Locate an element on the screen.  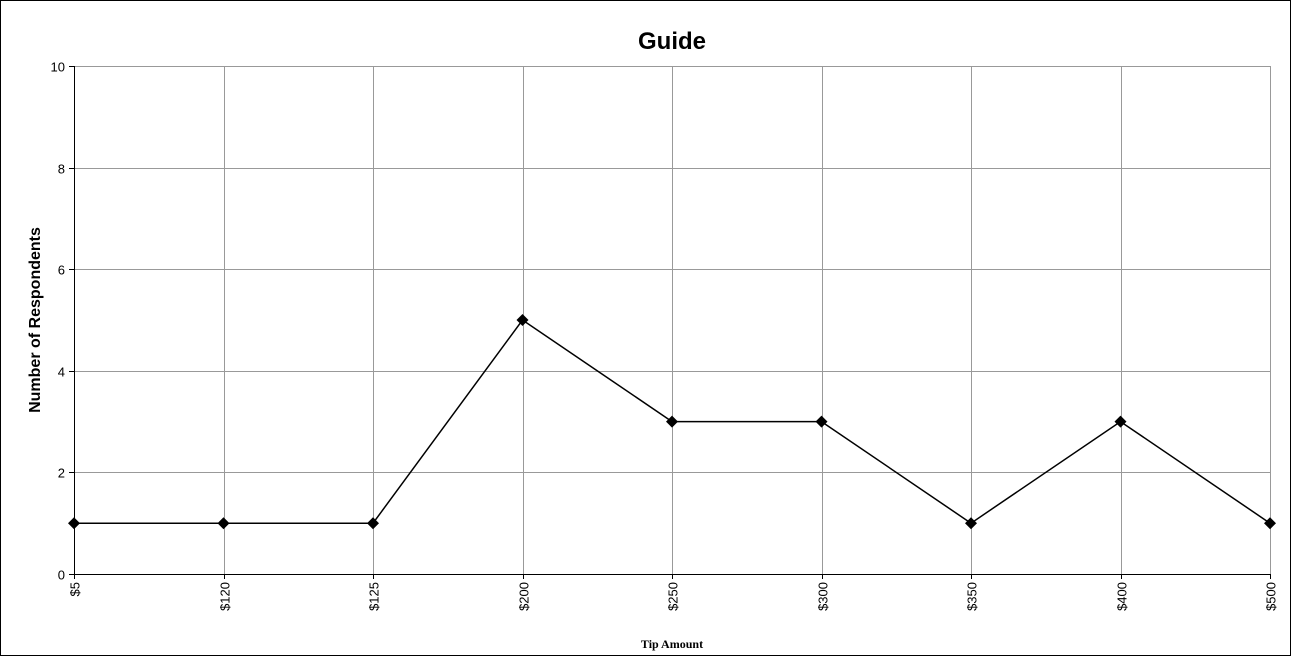
y-tick-label: 6 is located at coordinates (61, 270).